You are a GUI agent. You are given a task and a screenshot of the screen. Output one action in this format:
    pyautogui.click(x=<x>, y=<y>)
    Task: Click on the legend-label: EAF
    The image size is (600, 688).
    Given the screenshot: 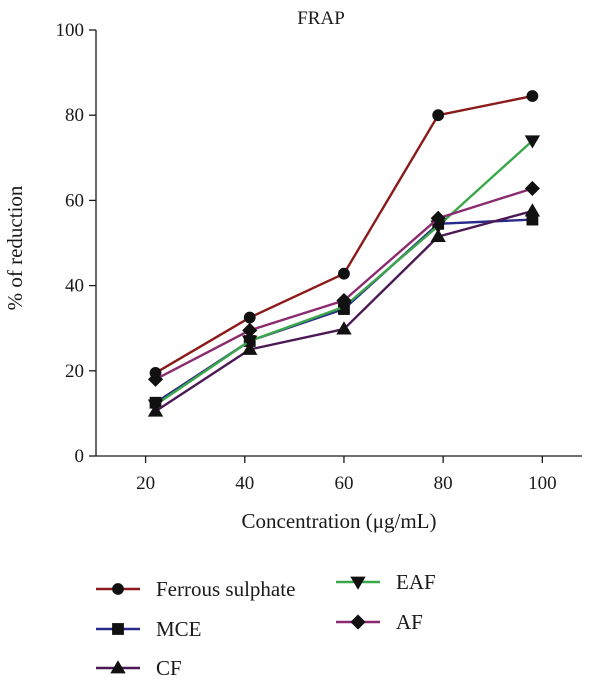 What is the action you would take?
    pyautogui.click(x=416, y=582)
    